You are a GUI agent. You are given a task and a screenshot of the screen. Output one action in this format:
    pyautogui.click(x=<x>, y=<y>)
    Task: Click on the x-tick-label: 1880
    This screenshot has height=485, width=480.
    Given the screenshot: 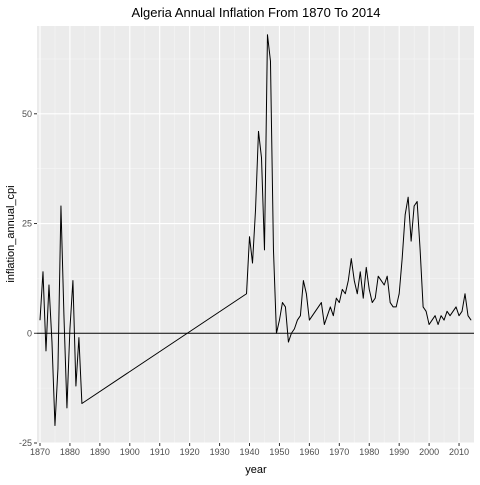 What is the action you would take?
    pyautogui.click(x=70, y=452)
    